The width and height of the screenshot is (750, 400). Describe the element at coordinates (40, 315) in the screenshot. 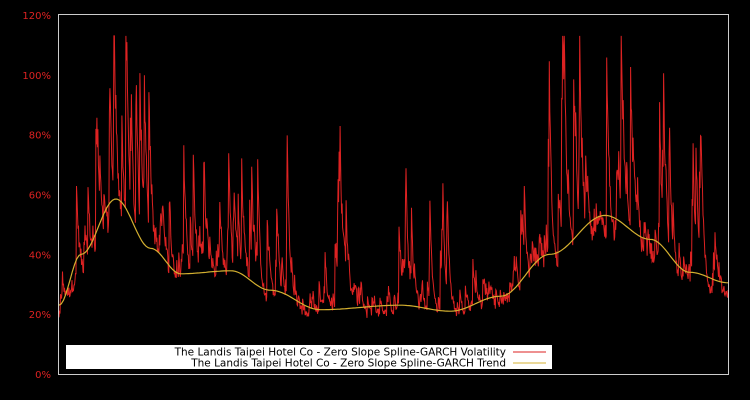

I see `y-tick-label: 20%` at that location.